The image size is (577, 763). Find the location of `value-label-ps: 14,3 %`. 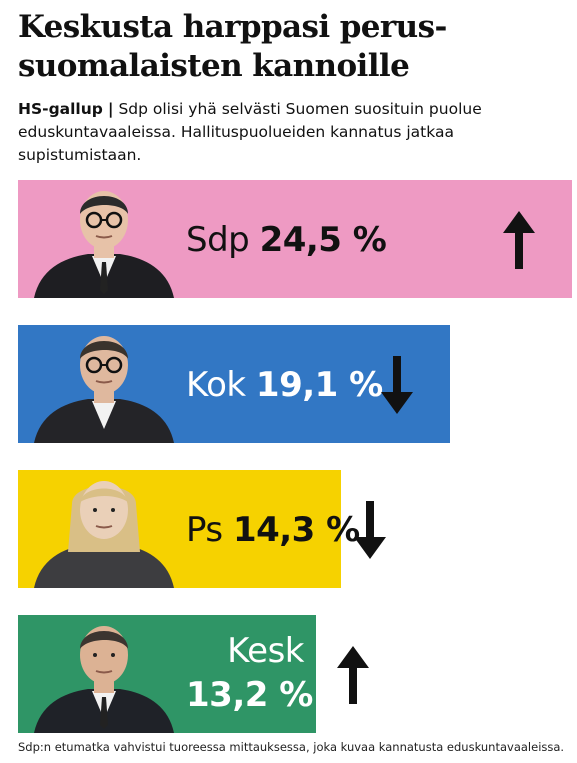

value-label-ps: 14,3 % is located at coordinates (296, 530).